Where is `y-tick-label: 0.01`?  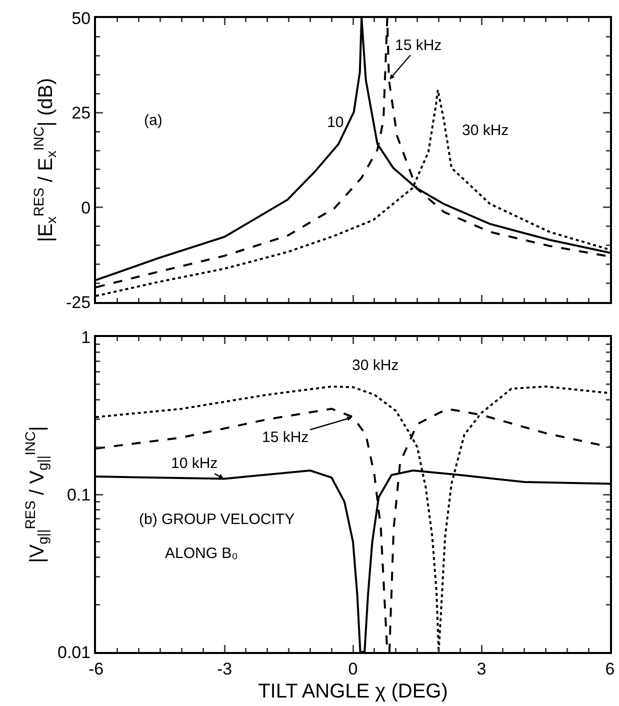
y-tick-label: 0.01 is located at coordinates (74, 652).